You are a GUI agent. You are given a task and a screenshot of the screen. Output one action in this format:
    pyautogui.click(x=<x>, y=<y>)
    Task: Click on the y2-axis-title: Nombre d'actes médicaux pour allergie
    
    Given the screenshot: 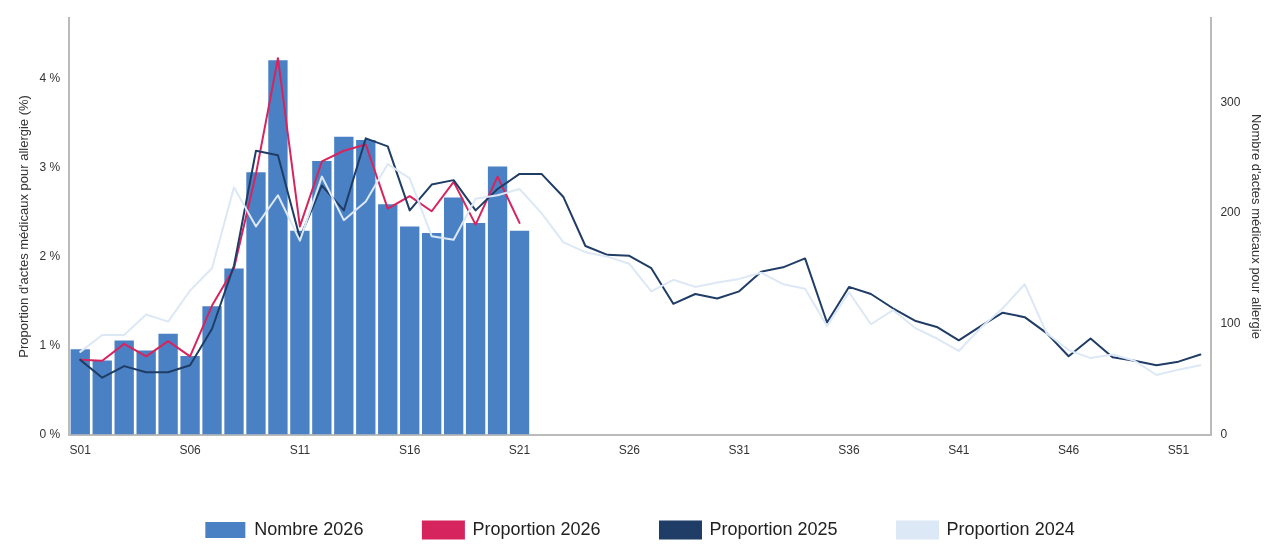 What is the action you would take?
    pyautogui.click(x=1256, y=226)
    